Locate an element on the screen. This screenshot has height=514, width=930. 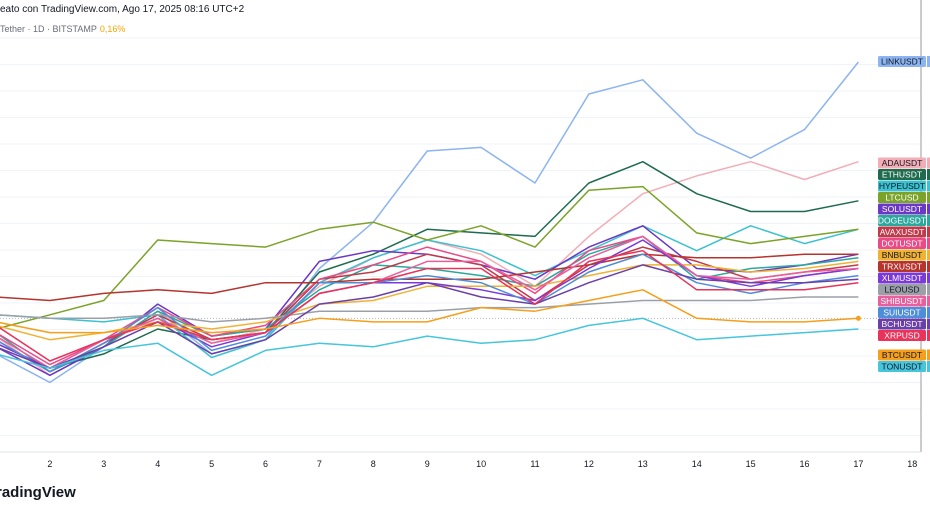
legend-tag-label: LTCUSD is located at coordinates (901, 198).